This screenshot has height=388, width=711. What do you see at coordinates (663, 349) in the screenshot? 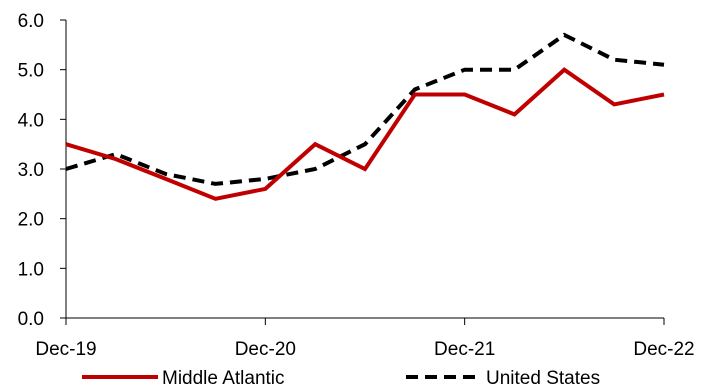
I see `x-tick-label: Dec-22` at bounding box center [663, 349].